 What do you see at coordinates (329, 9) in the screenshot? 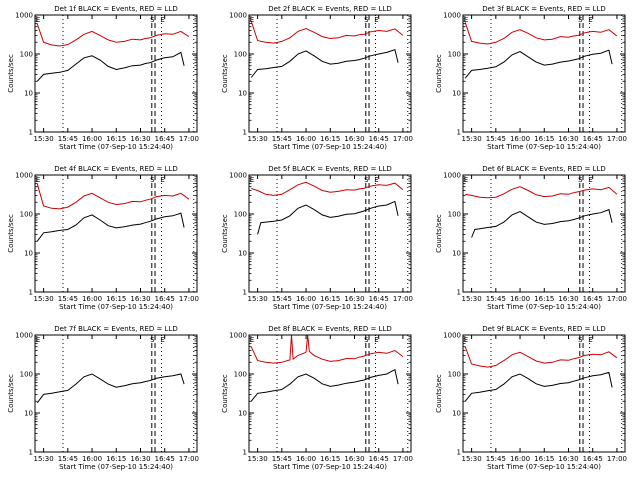
I see `chart-title: Det 2f BLACK = Events, RED = LLD` at bounding box center [329, 9].